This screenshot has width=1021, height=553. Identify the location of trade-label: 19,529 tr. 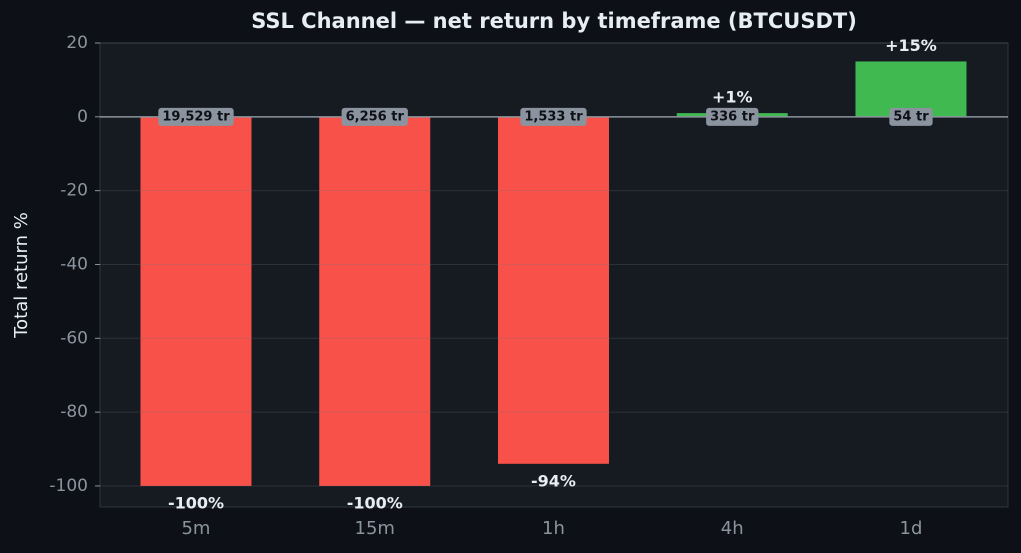
(196, 116).